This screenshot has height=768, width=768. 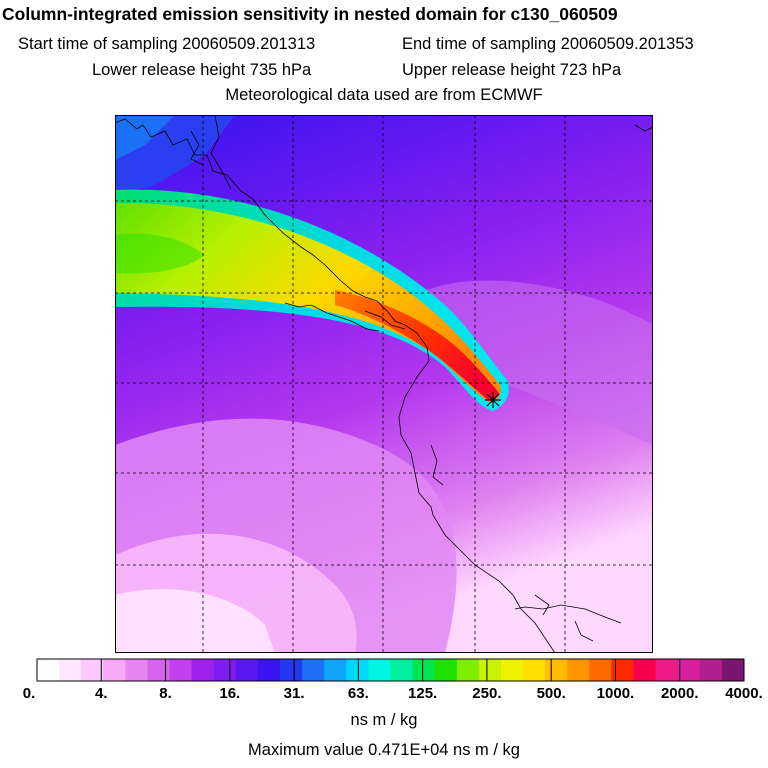 I want to click on lightest-region, so click(x=195, y=621).